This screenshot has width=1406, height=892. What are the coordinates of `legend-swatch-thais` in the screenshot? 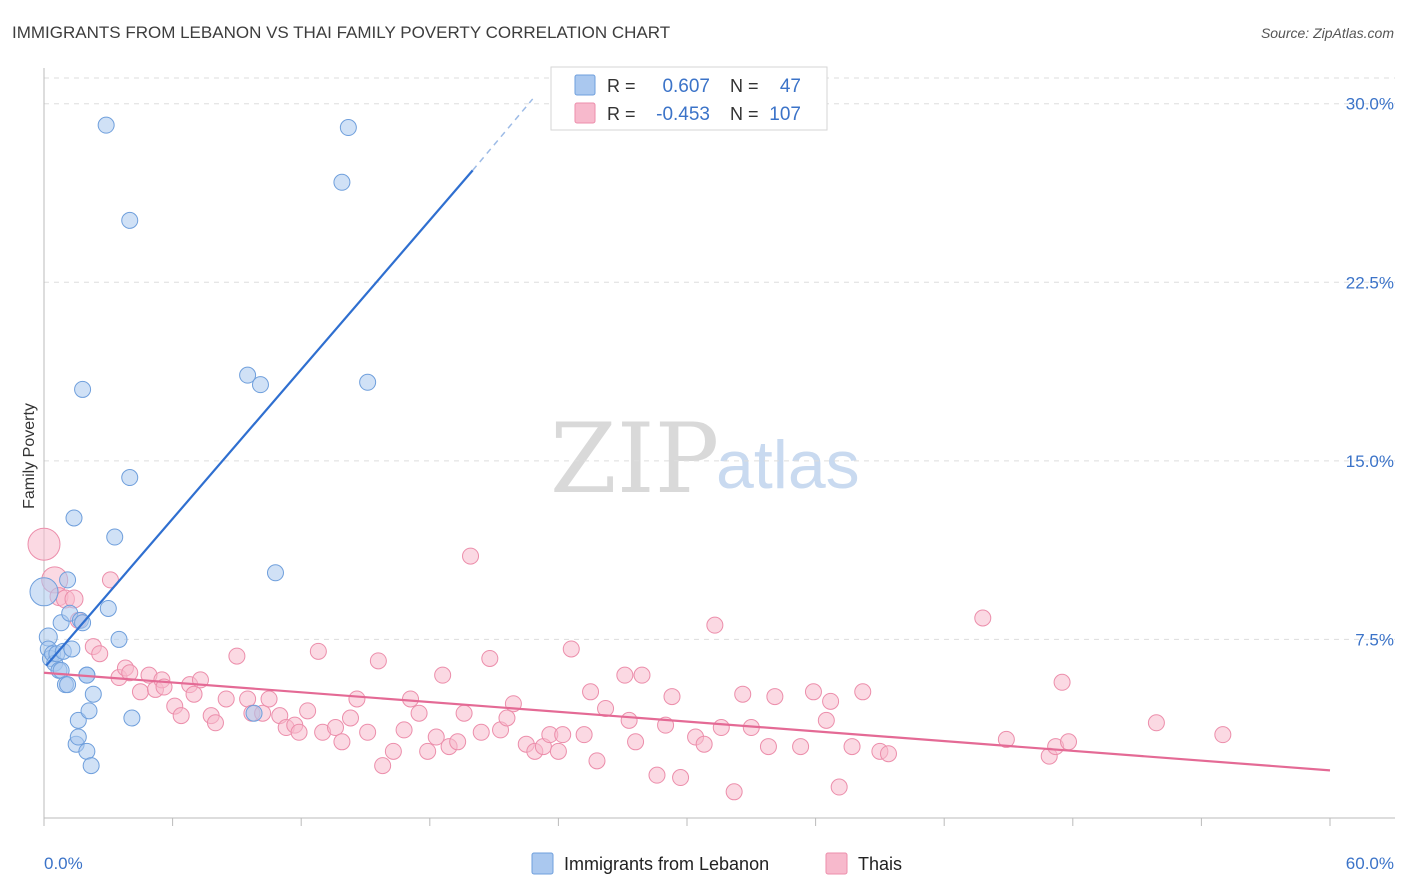 It's located at (836, 863).